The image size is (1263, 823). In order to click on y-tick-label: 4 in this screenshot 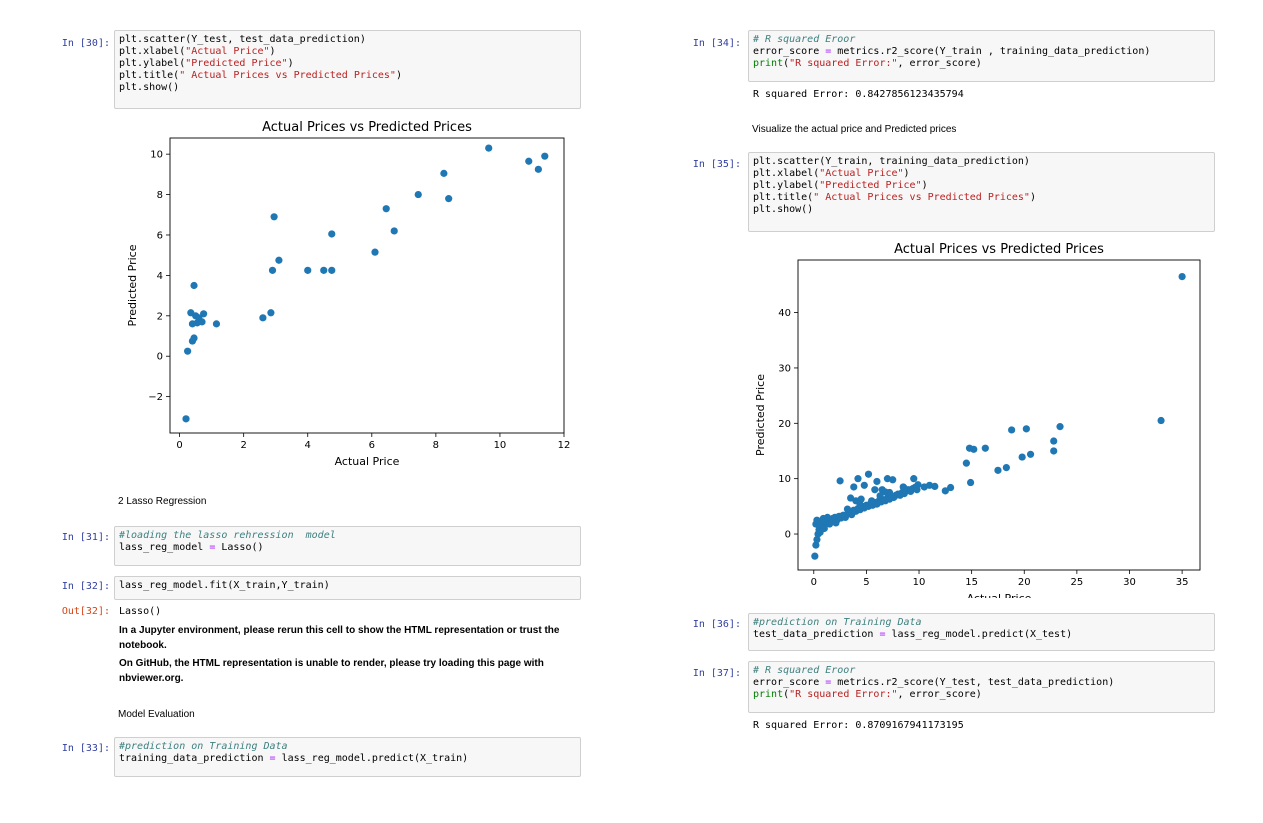, I will do `click(160, 276)`.